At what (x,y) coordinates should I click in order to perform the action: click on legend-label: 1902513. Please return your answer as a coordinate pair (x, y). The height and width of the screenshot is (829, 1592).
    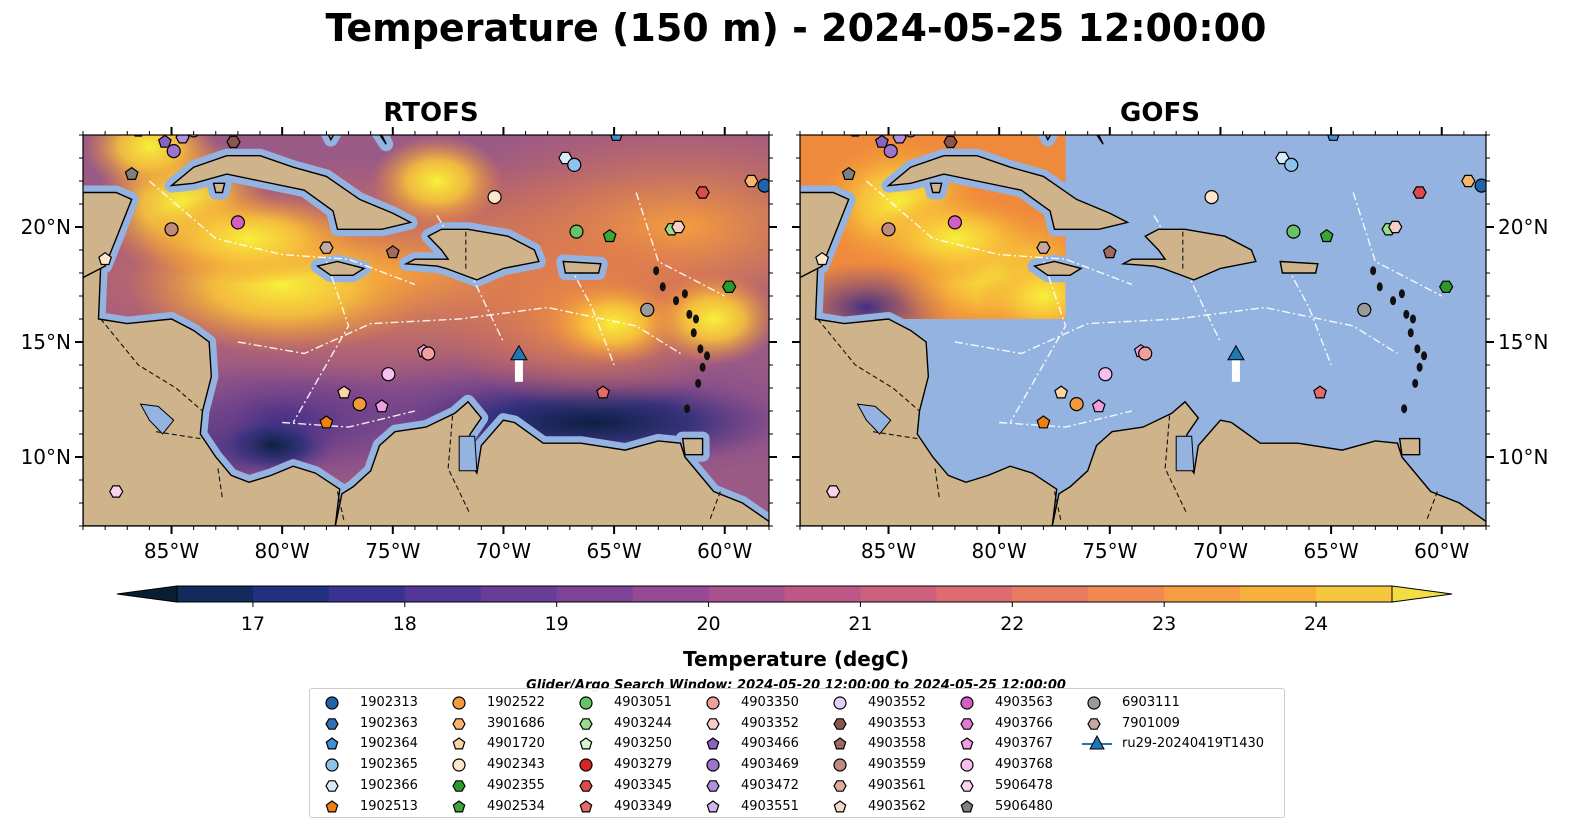
    Looking at the image, I should click on (389, 806).